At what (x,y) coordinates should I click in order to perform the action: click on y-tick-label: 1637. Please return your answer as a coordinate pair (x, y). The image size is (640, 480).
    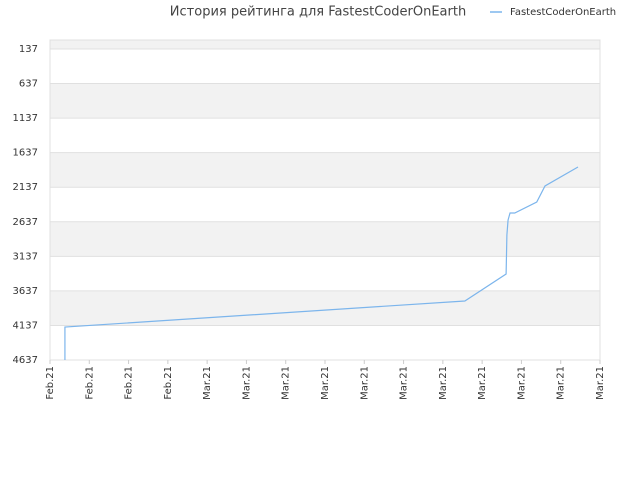
    Looking at the image, I should click on (25, 153).